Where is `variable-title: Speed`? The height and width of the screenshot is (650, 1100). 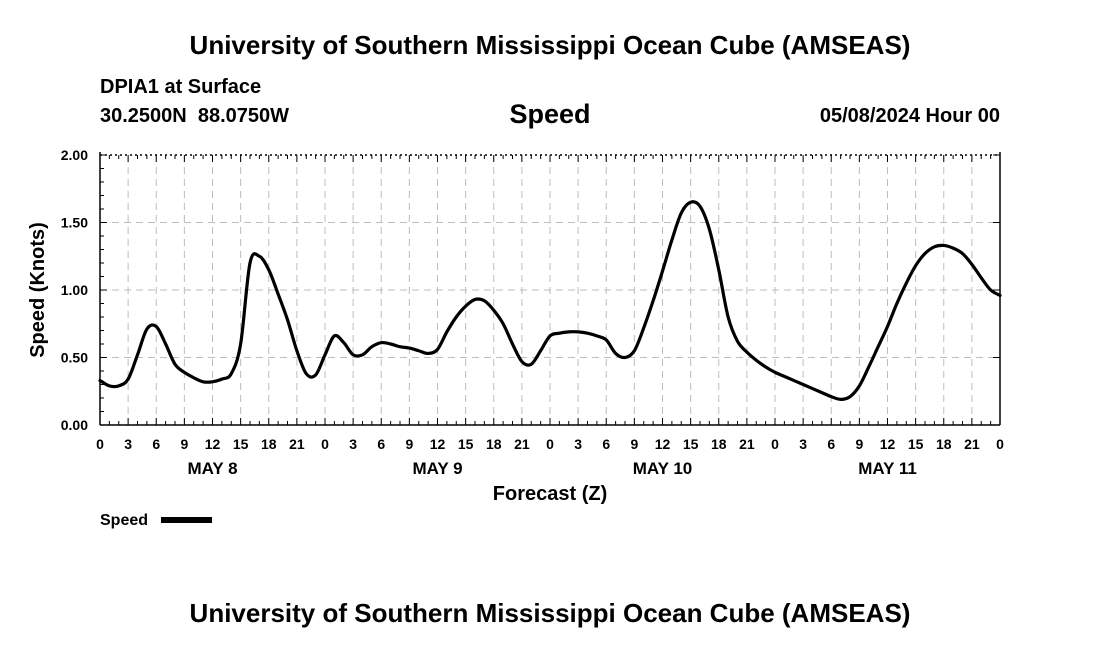 variable-title: Speed is located at coordinates (550, 114).